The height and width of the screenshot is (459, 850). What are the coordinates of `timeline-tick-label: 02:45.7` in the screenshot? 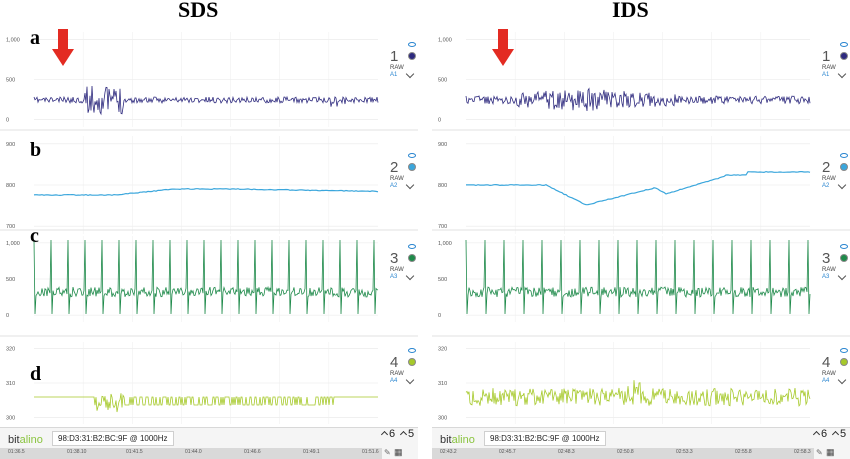 It's located at (507, 452).